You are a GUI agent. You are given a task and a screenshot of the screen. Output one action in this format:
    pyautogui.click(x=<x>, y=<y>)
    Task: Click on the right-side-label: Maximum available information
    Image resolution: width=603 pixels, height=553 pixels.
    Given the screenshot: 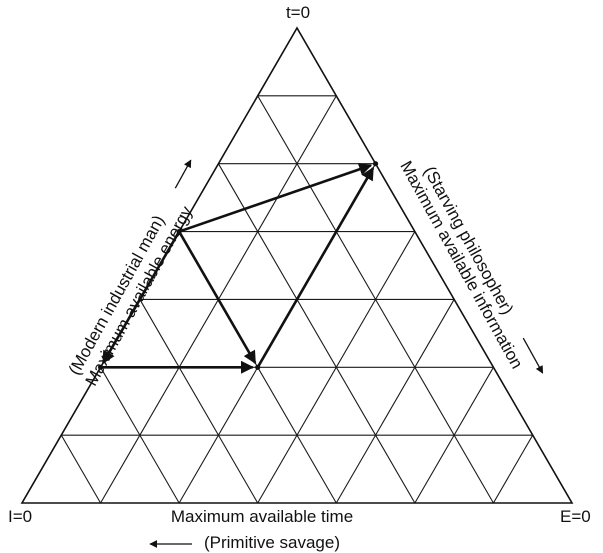 What is the action you would take?
    pyautogui.click(x=461, y=265)
    